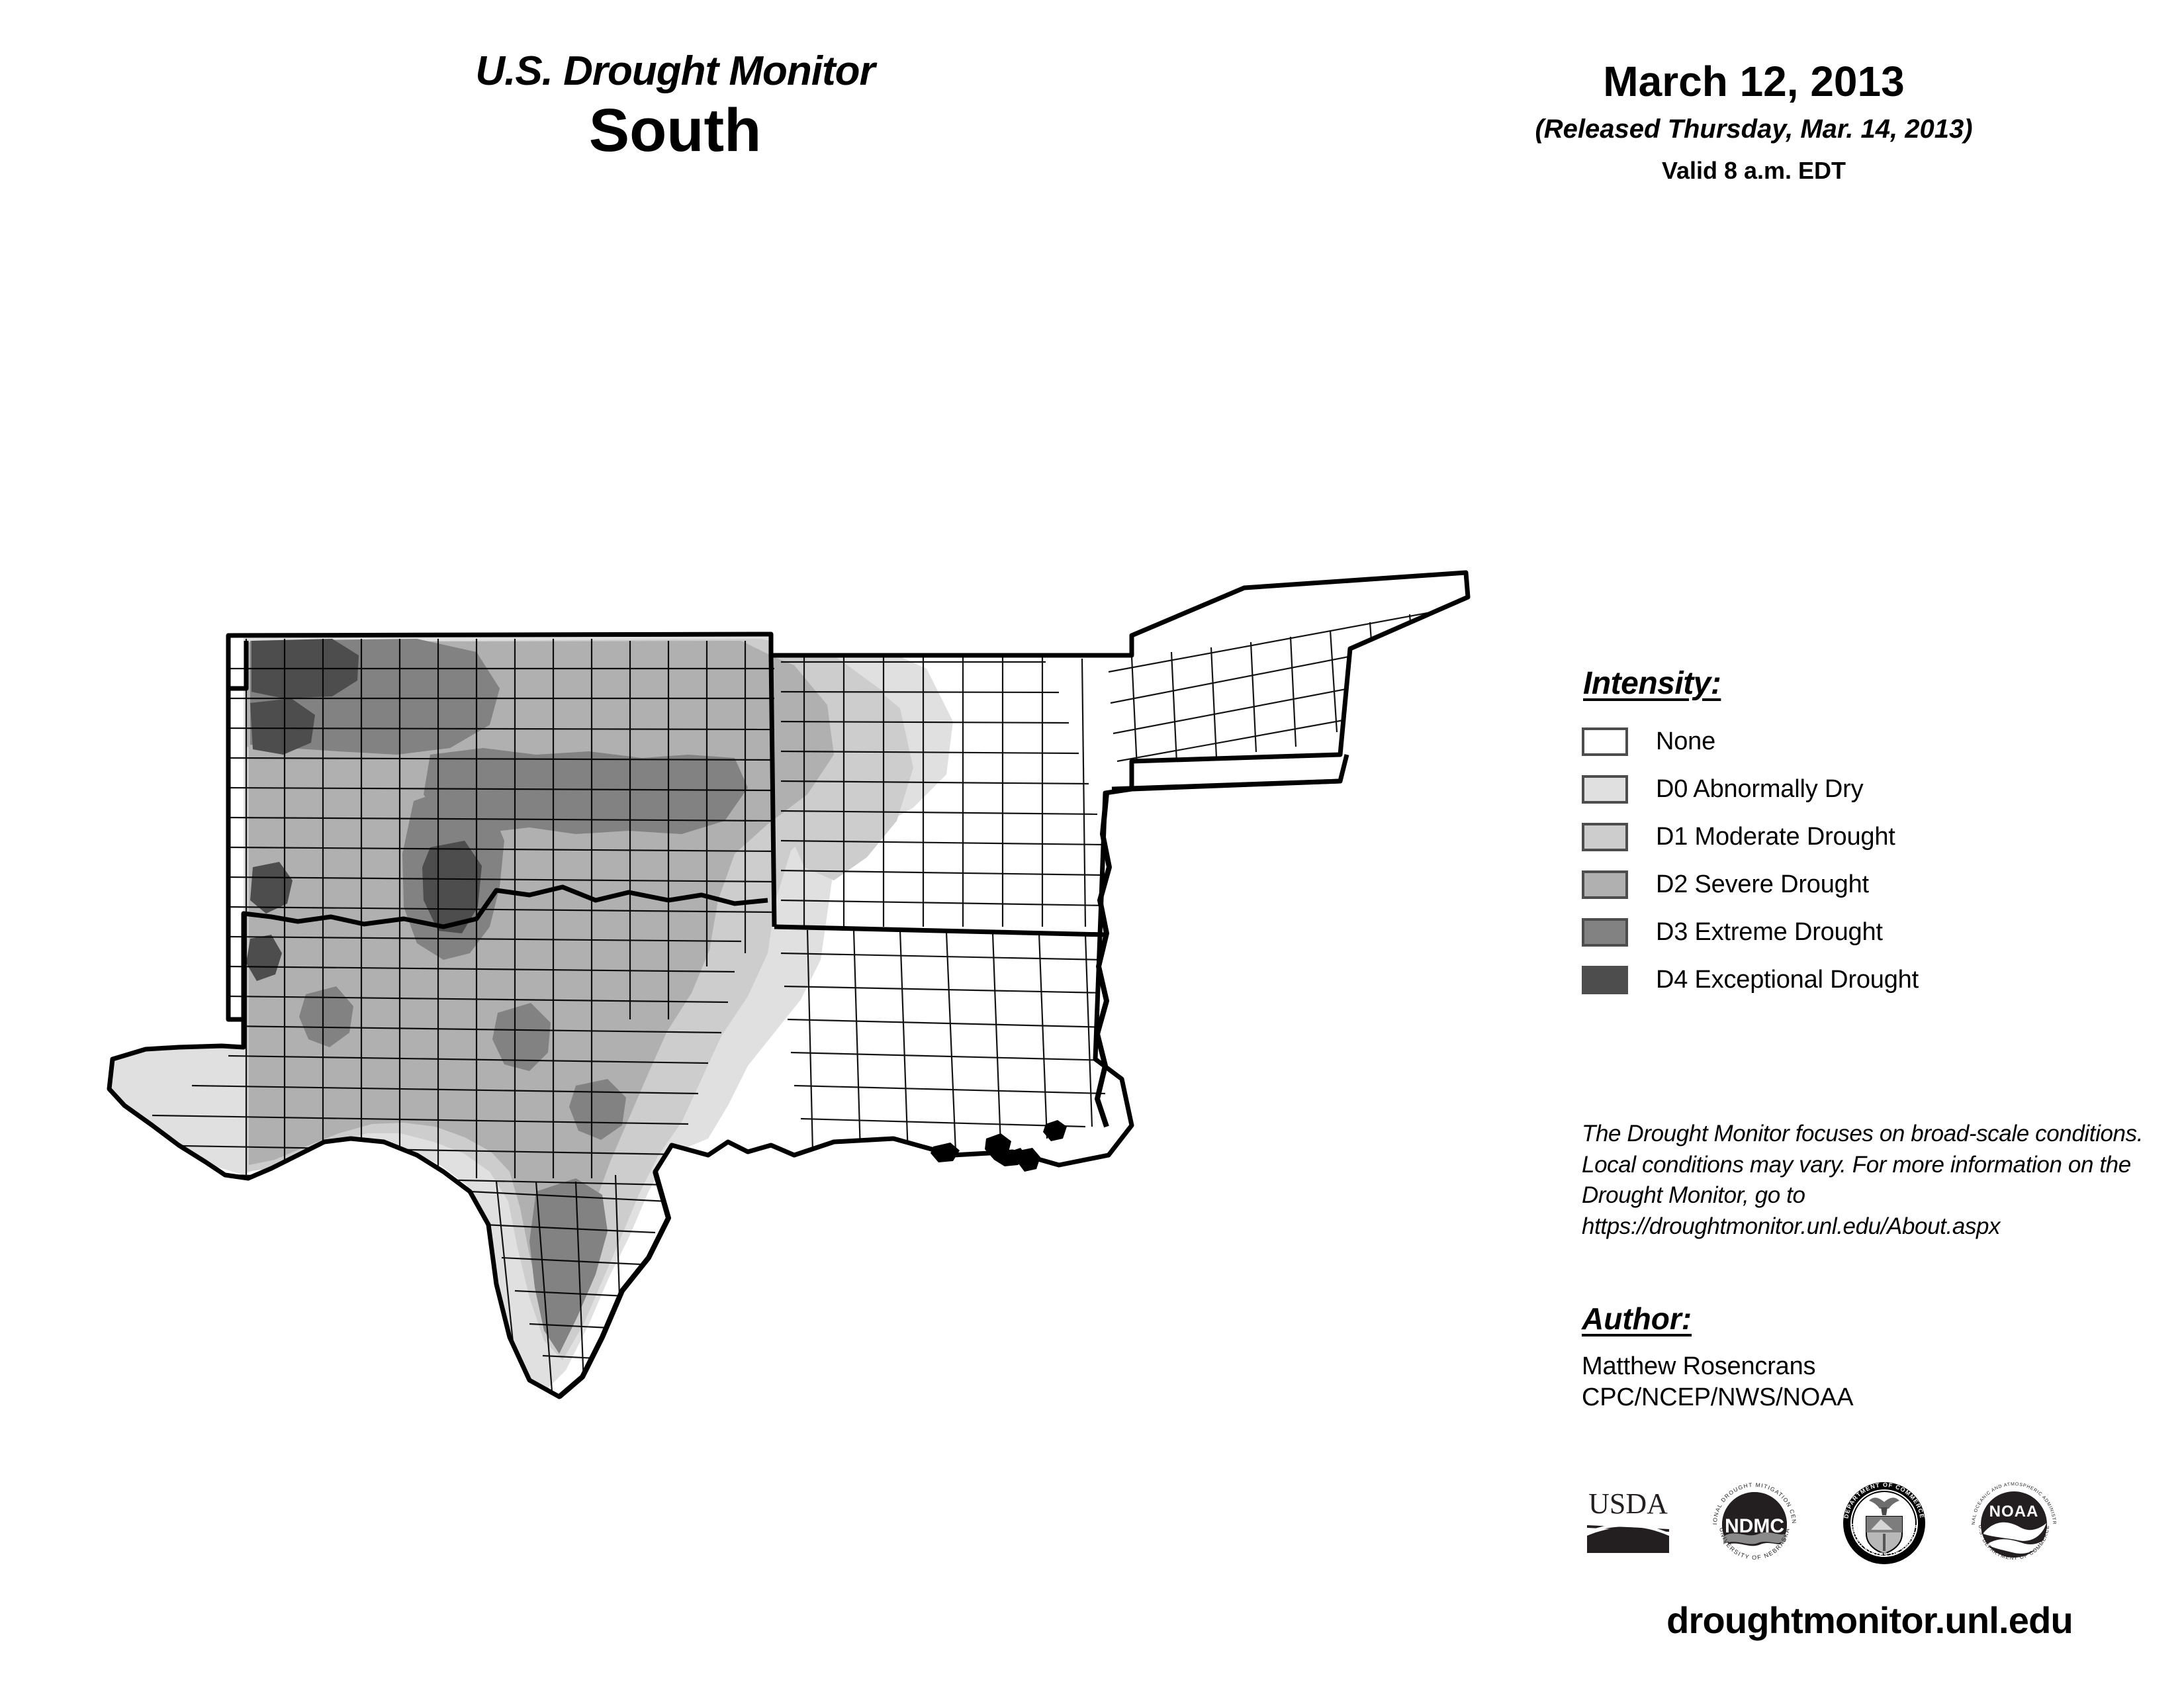 The image size is (2184, 1688). I want to click on arkansas-louisiana-border, so click(940, 930).